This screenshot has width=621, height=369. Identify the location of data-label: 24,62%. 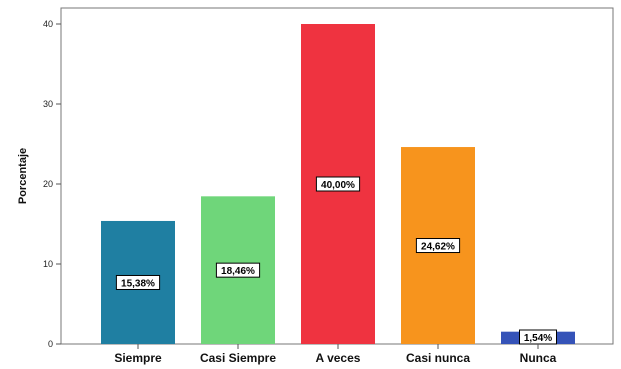
(438, 247).